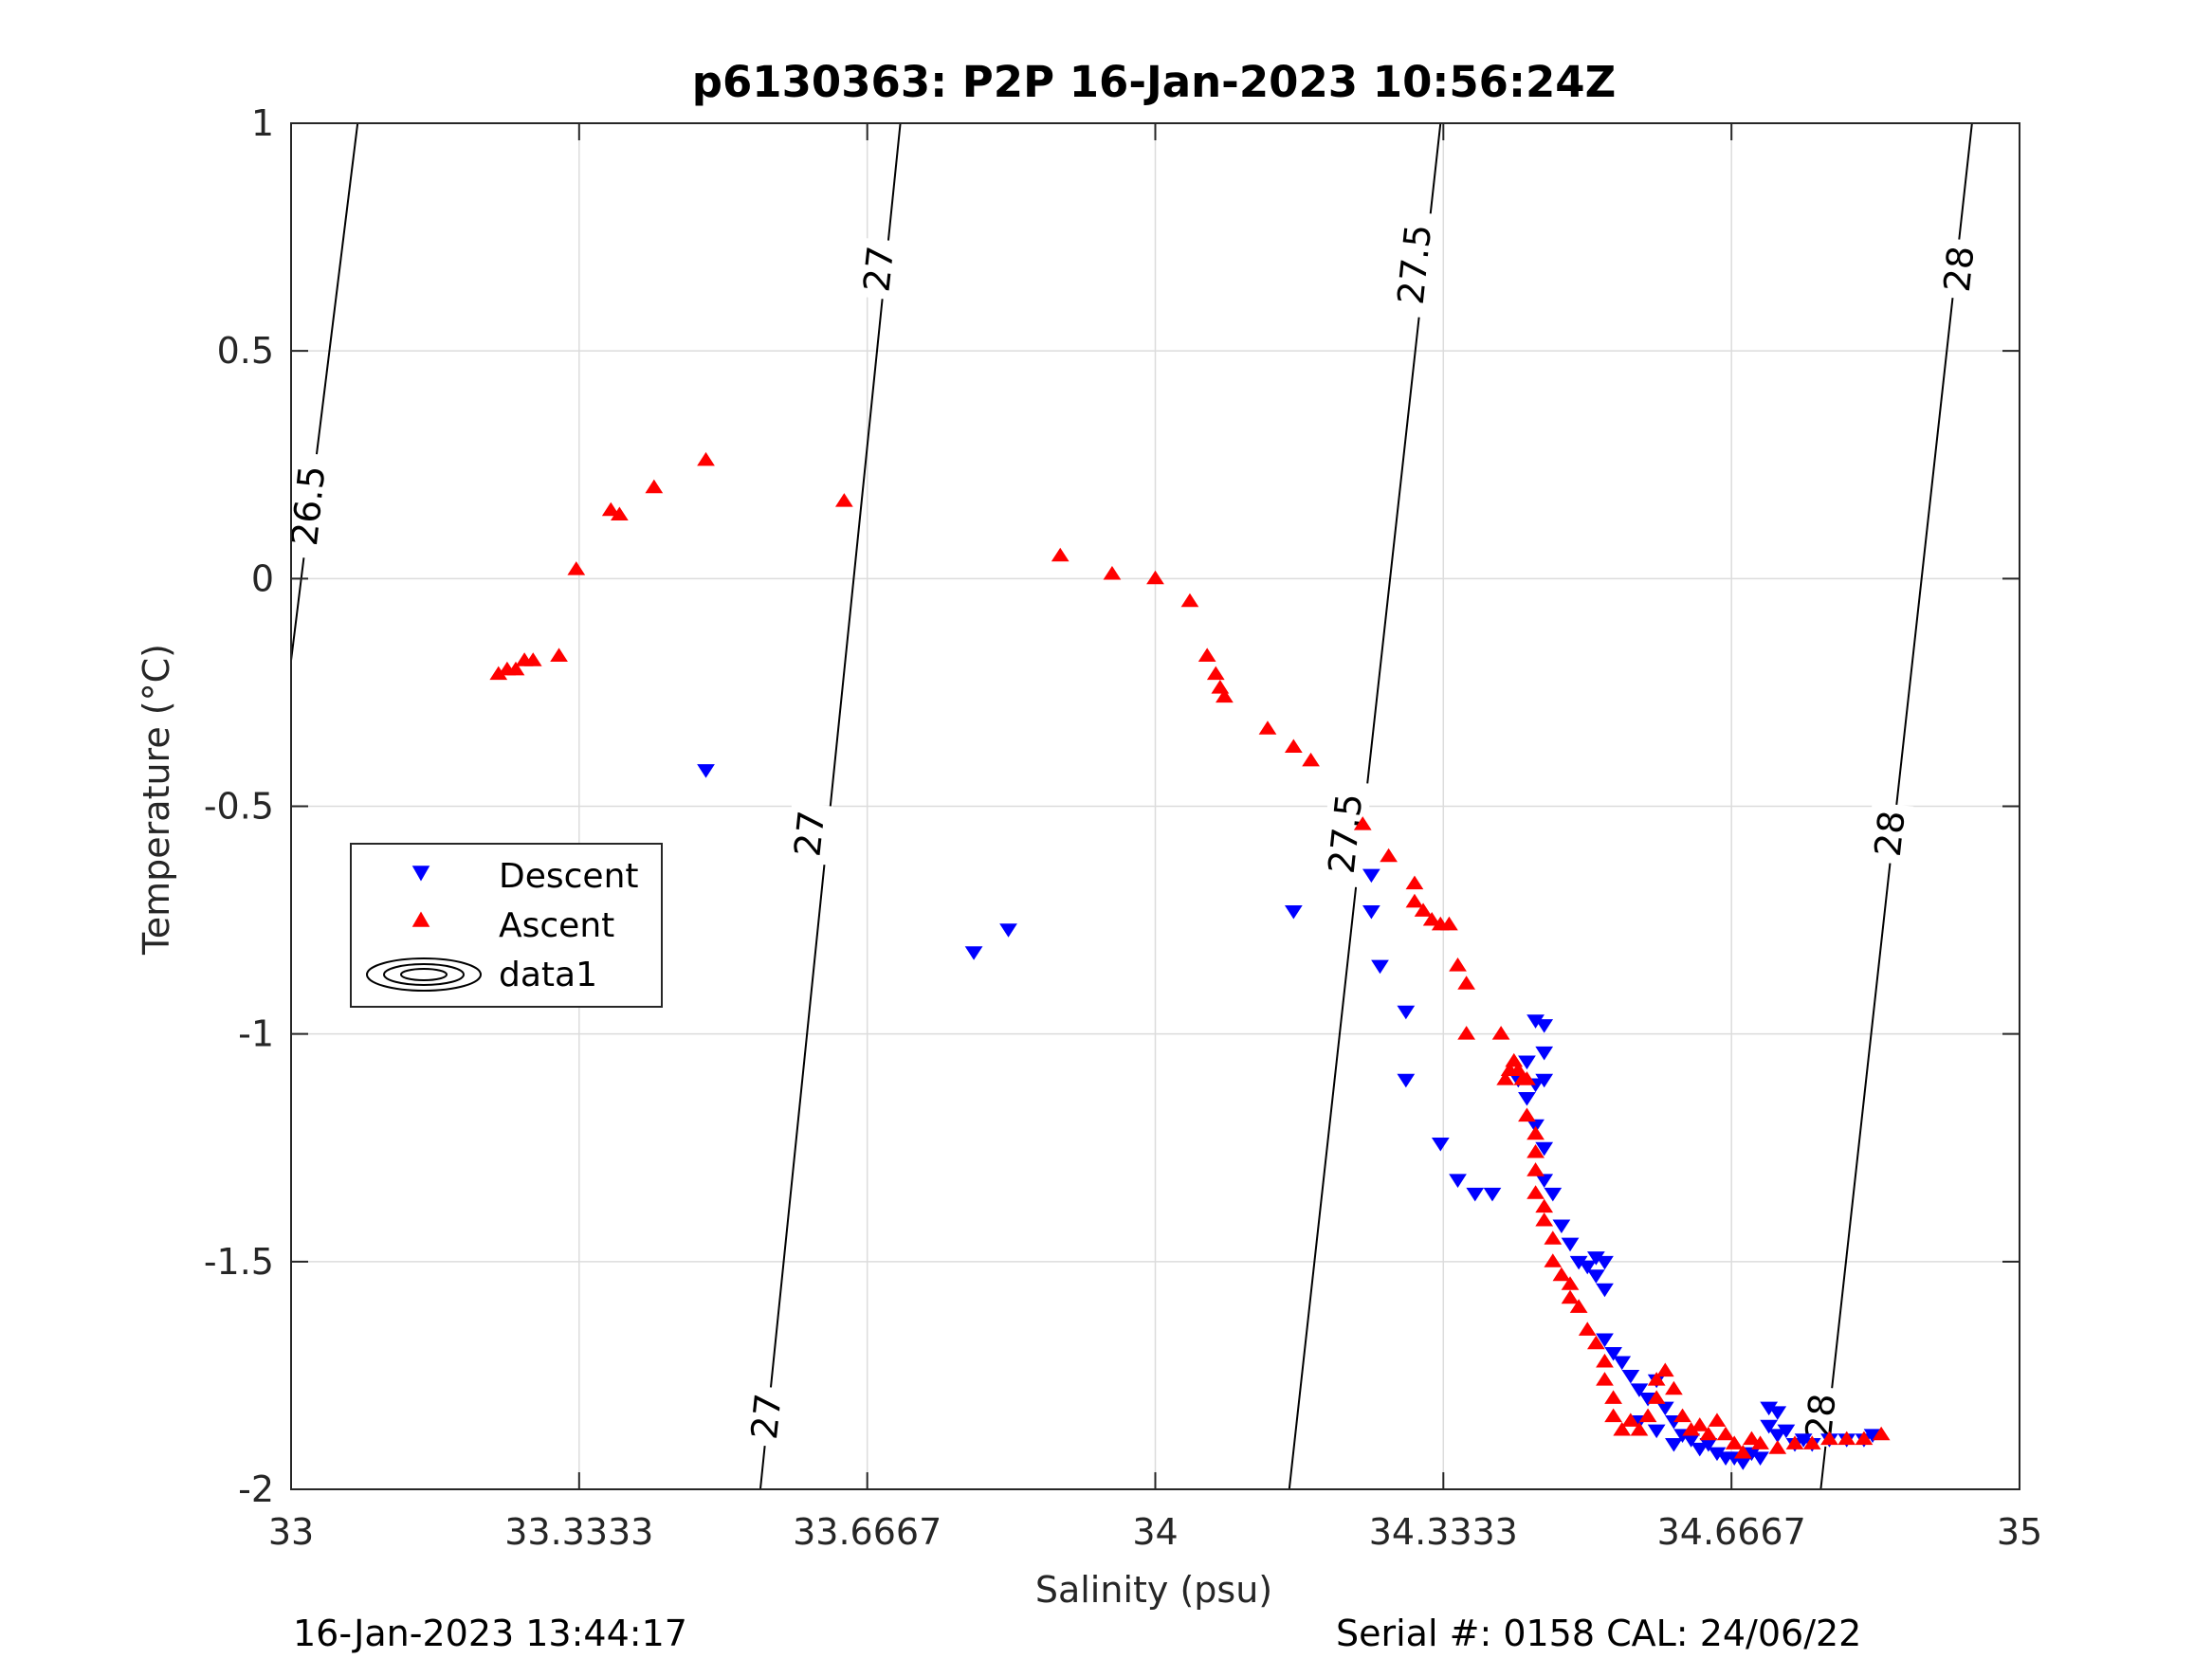 Image resolution: width=2212 pixels, height=1659 pixels. Describe the element at coordinates (1154, 82) in the screenshot. I see `chart-title: p6130363: P2P 16-Jan-2023 10:56:24Z` at that location.